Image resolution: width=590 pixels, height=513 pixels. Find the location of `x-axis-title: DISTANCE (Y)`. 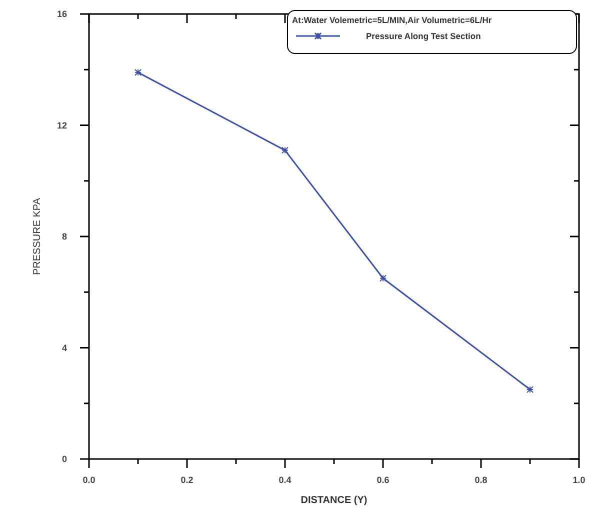

x-axis-title: DISTANCE (Y) is located at coordinates (334, 500).